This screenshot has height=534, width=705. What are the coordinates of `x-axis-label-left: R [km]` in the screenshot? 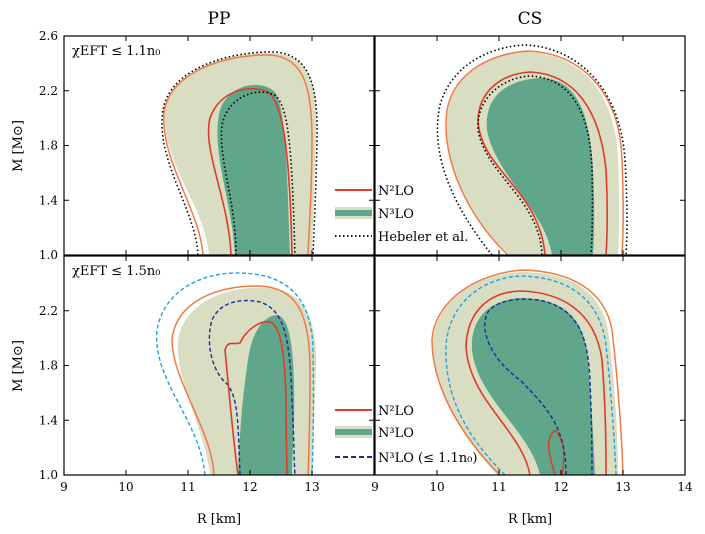 It's located at (219, 519).